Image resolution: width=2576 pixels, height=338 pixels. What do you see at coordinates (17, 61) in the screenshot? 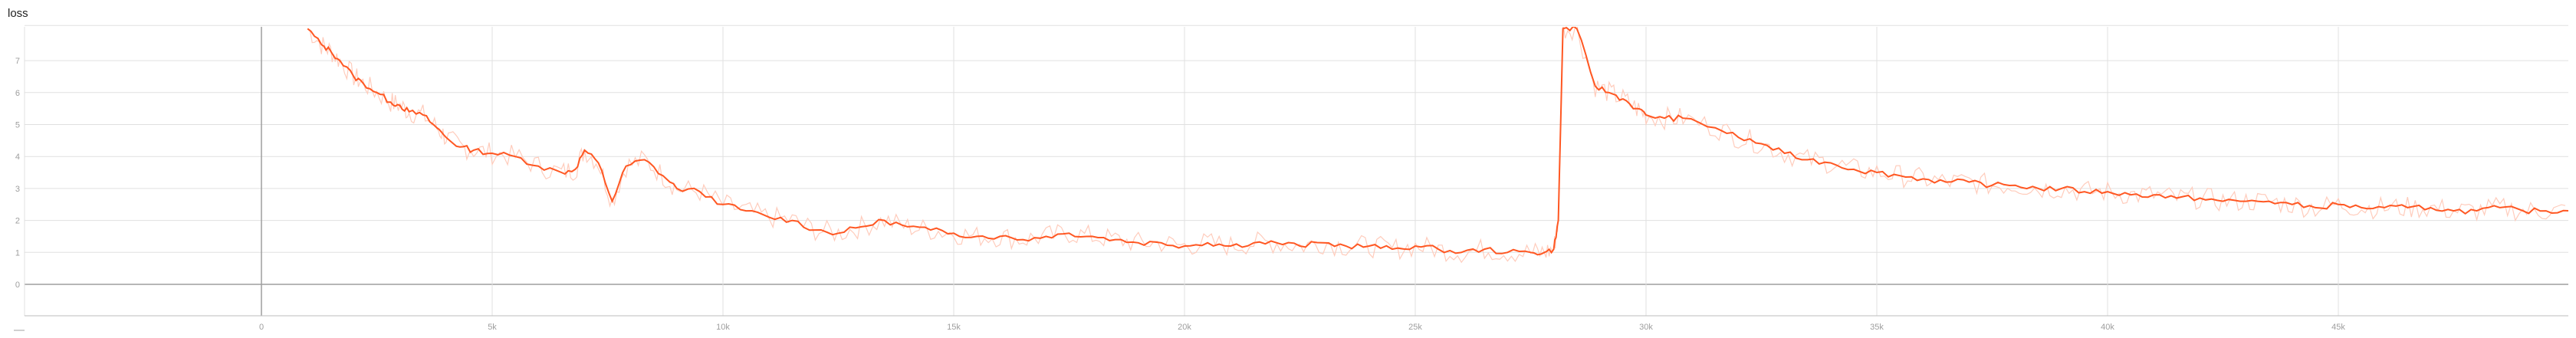
I see `y-tick-label: 7` at bounding box center [17, 61].